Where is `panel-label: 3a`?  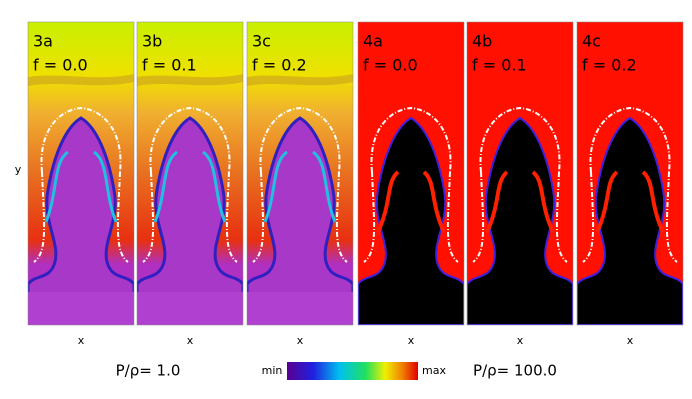 panel-label: 3a is located at coordinates (43, 41).